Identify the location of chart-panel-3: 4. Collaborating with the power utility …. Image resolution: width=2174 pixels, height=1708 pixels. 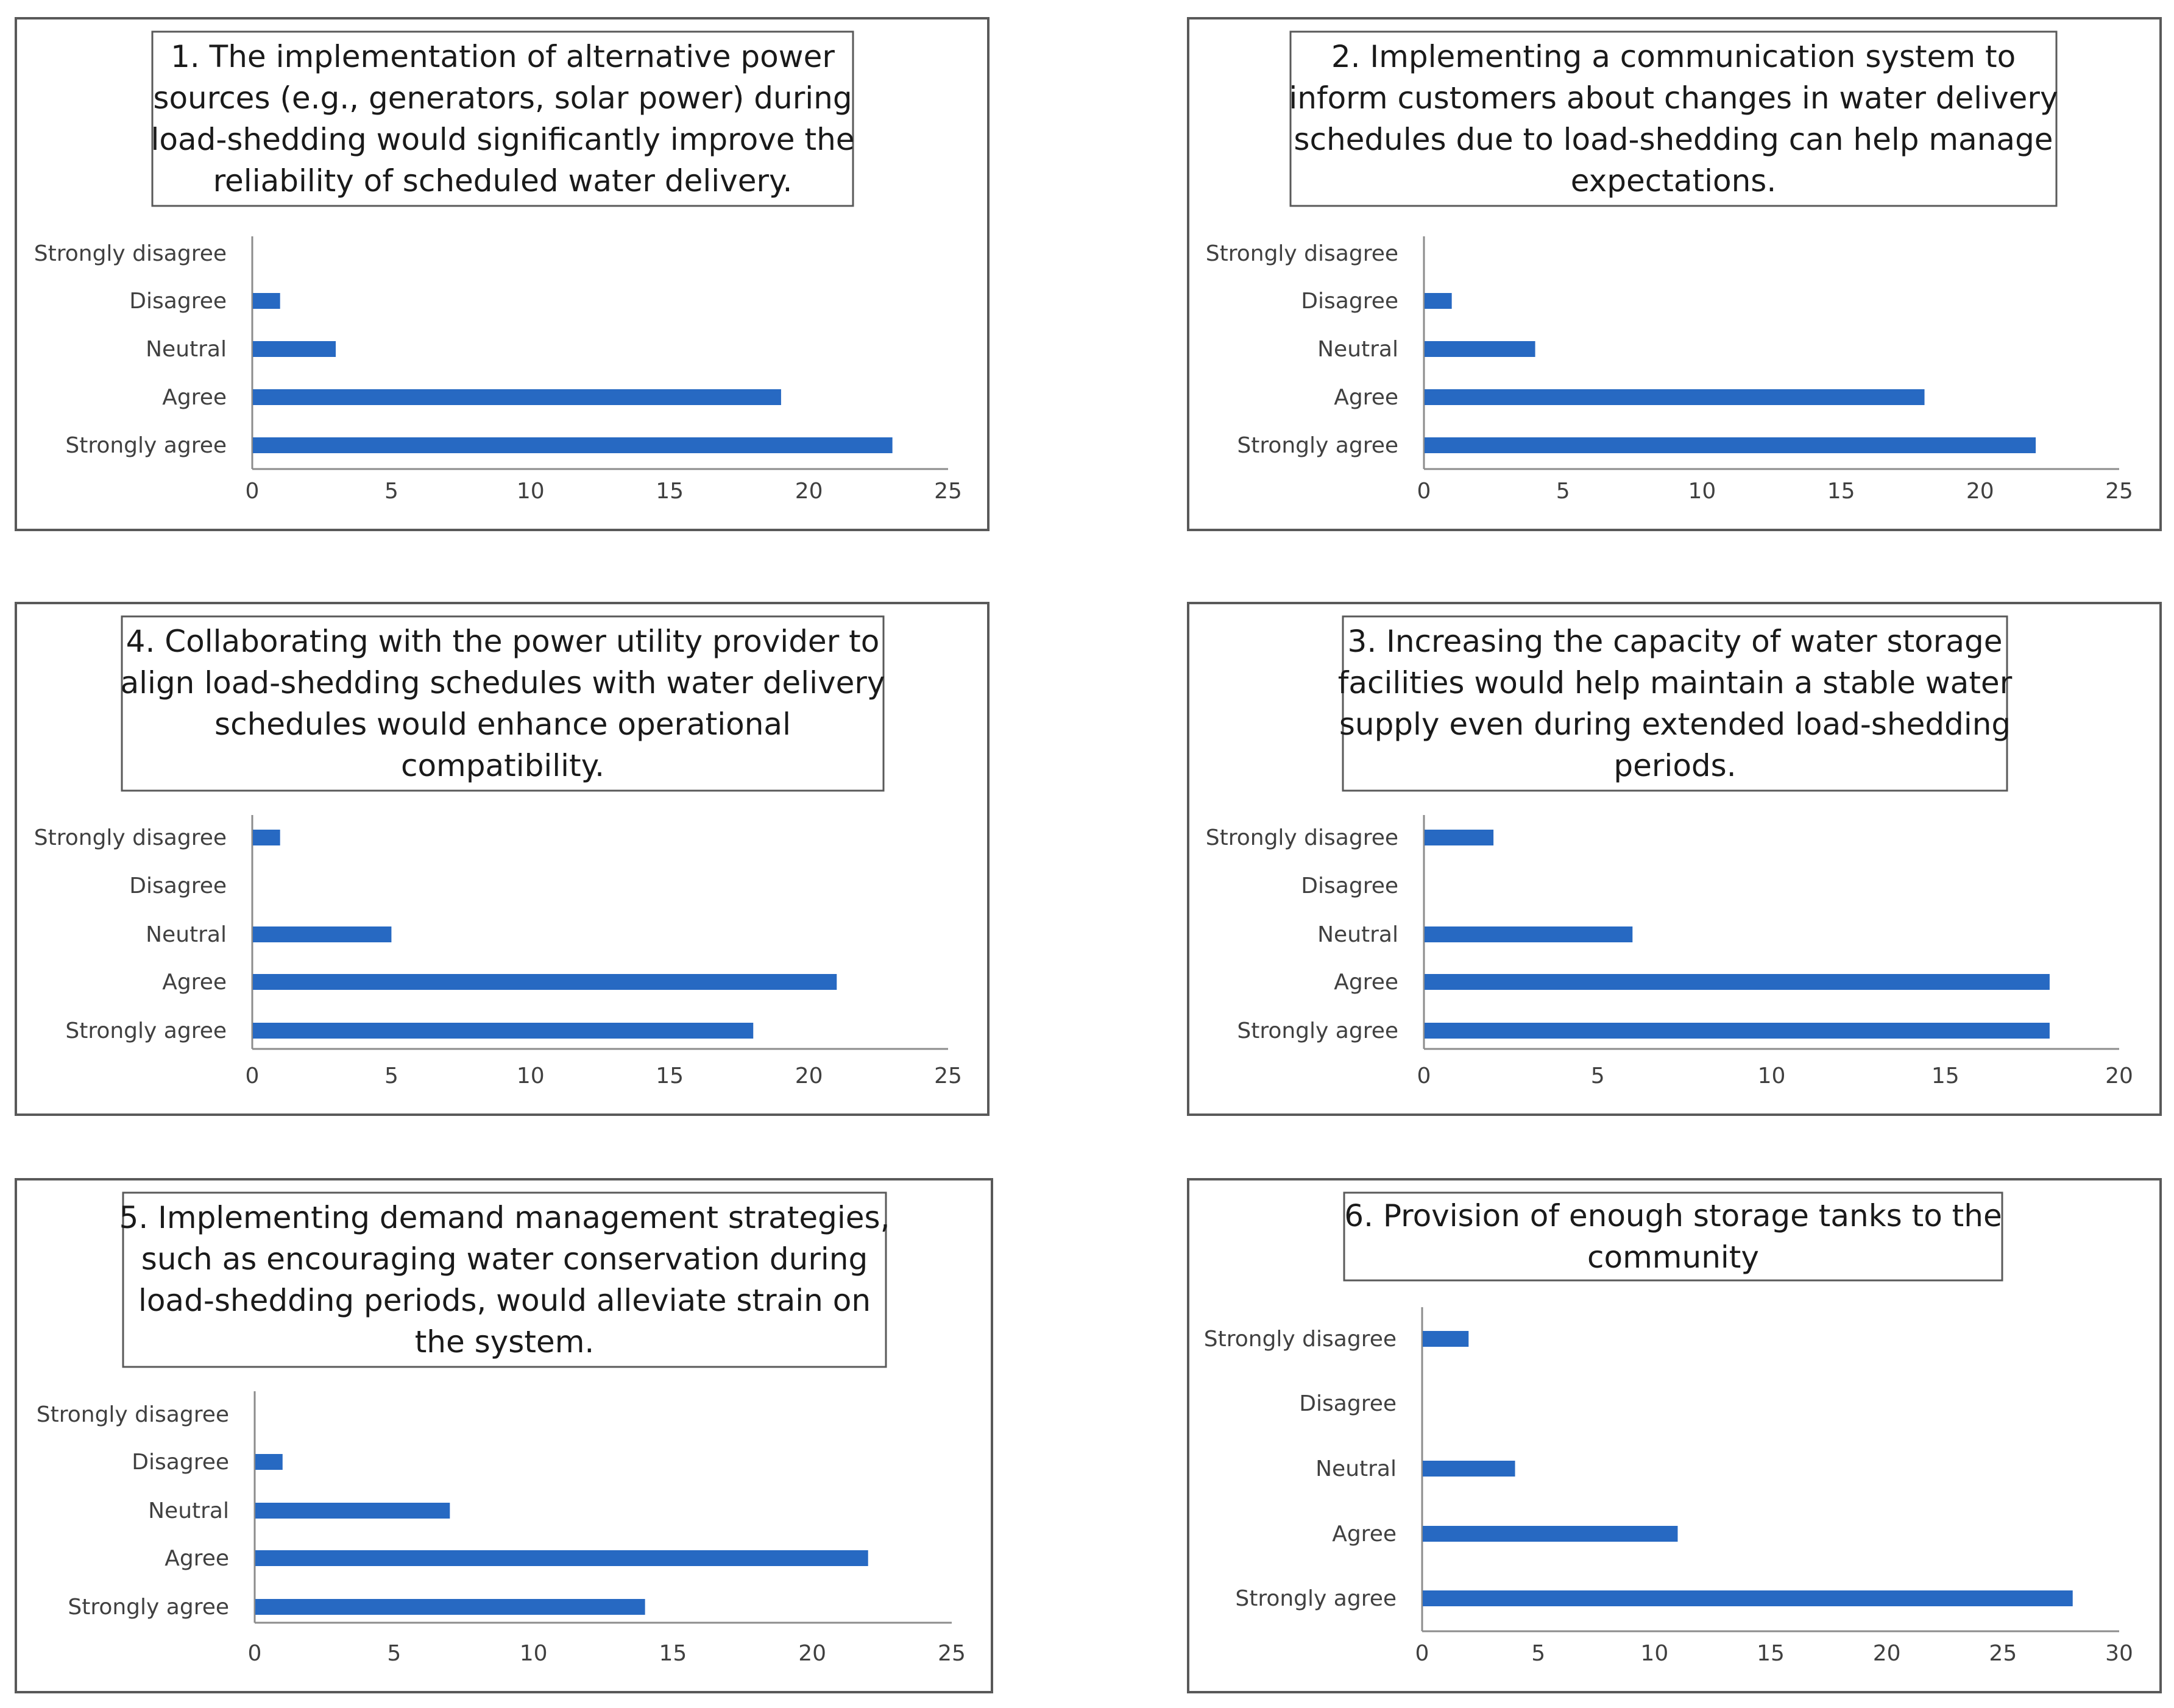
(502, 859).